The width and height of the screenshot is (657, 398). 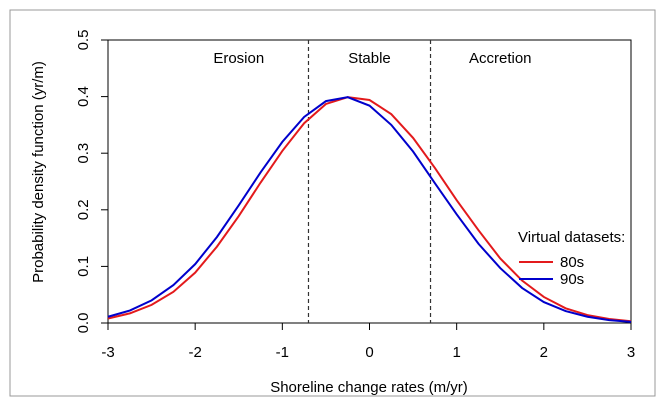 What do you see at coordinates (83, 96) in the screenshot?
I see `y-tick-label: 0.4` at bounding box center [83, 96].